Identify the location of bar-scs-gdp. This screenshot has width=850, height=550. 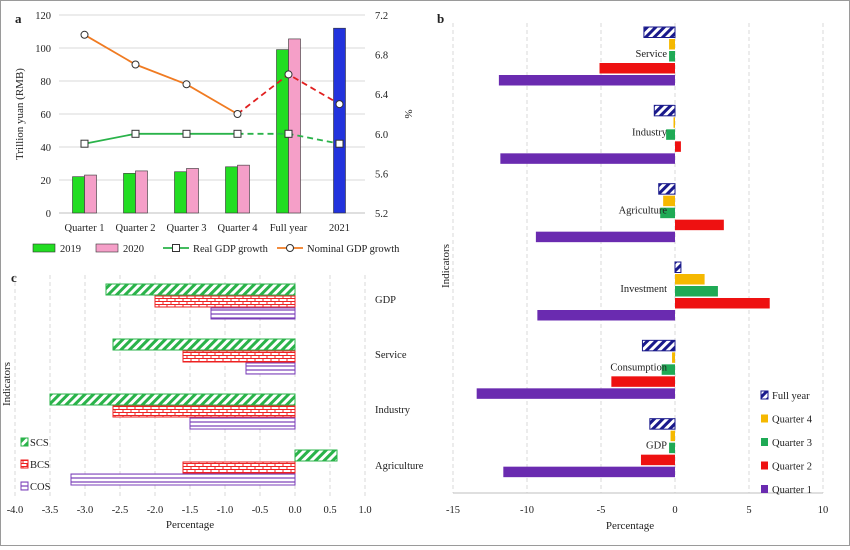
(200, 289).